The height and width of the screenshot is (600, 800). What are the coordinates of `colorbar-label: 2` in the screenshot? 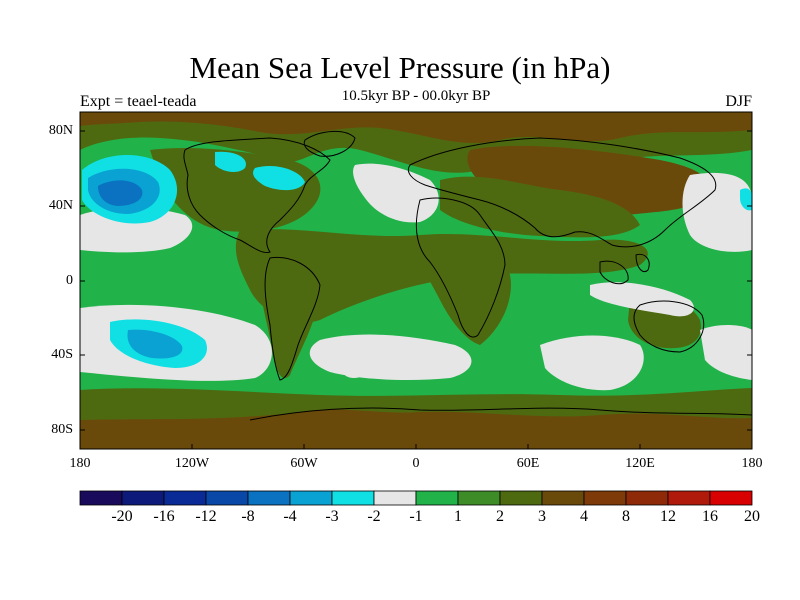 It's located at (500, 516).